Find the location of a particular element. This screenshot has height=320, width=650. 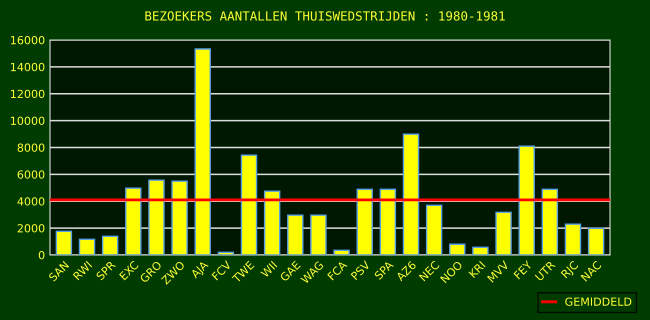

y-tick-label: 2000 is located at coordinates (31, 228).